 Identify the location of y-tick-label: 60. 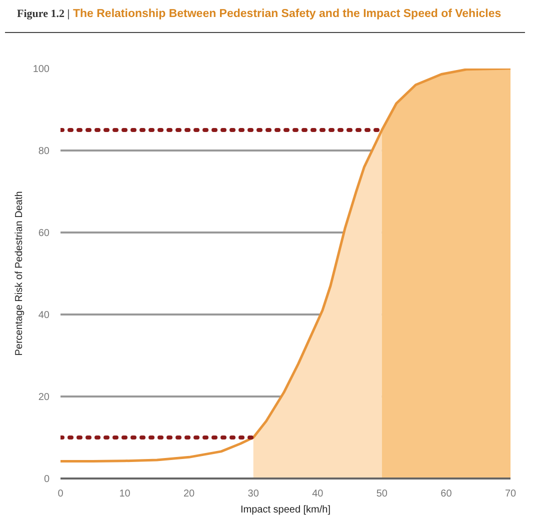
(44, 233).